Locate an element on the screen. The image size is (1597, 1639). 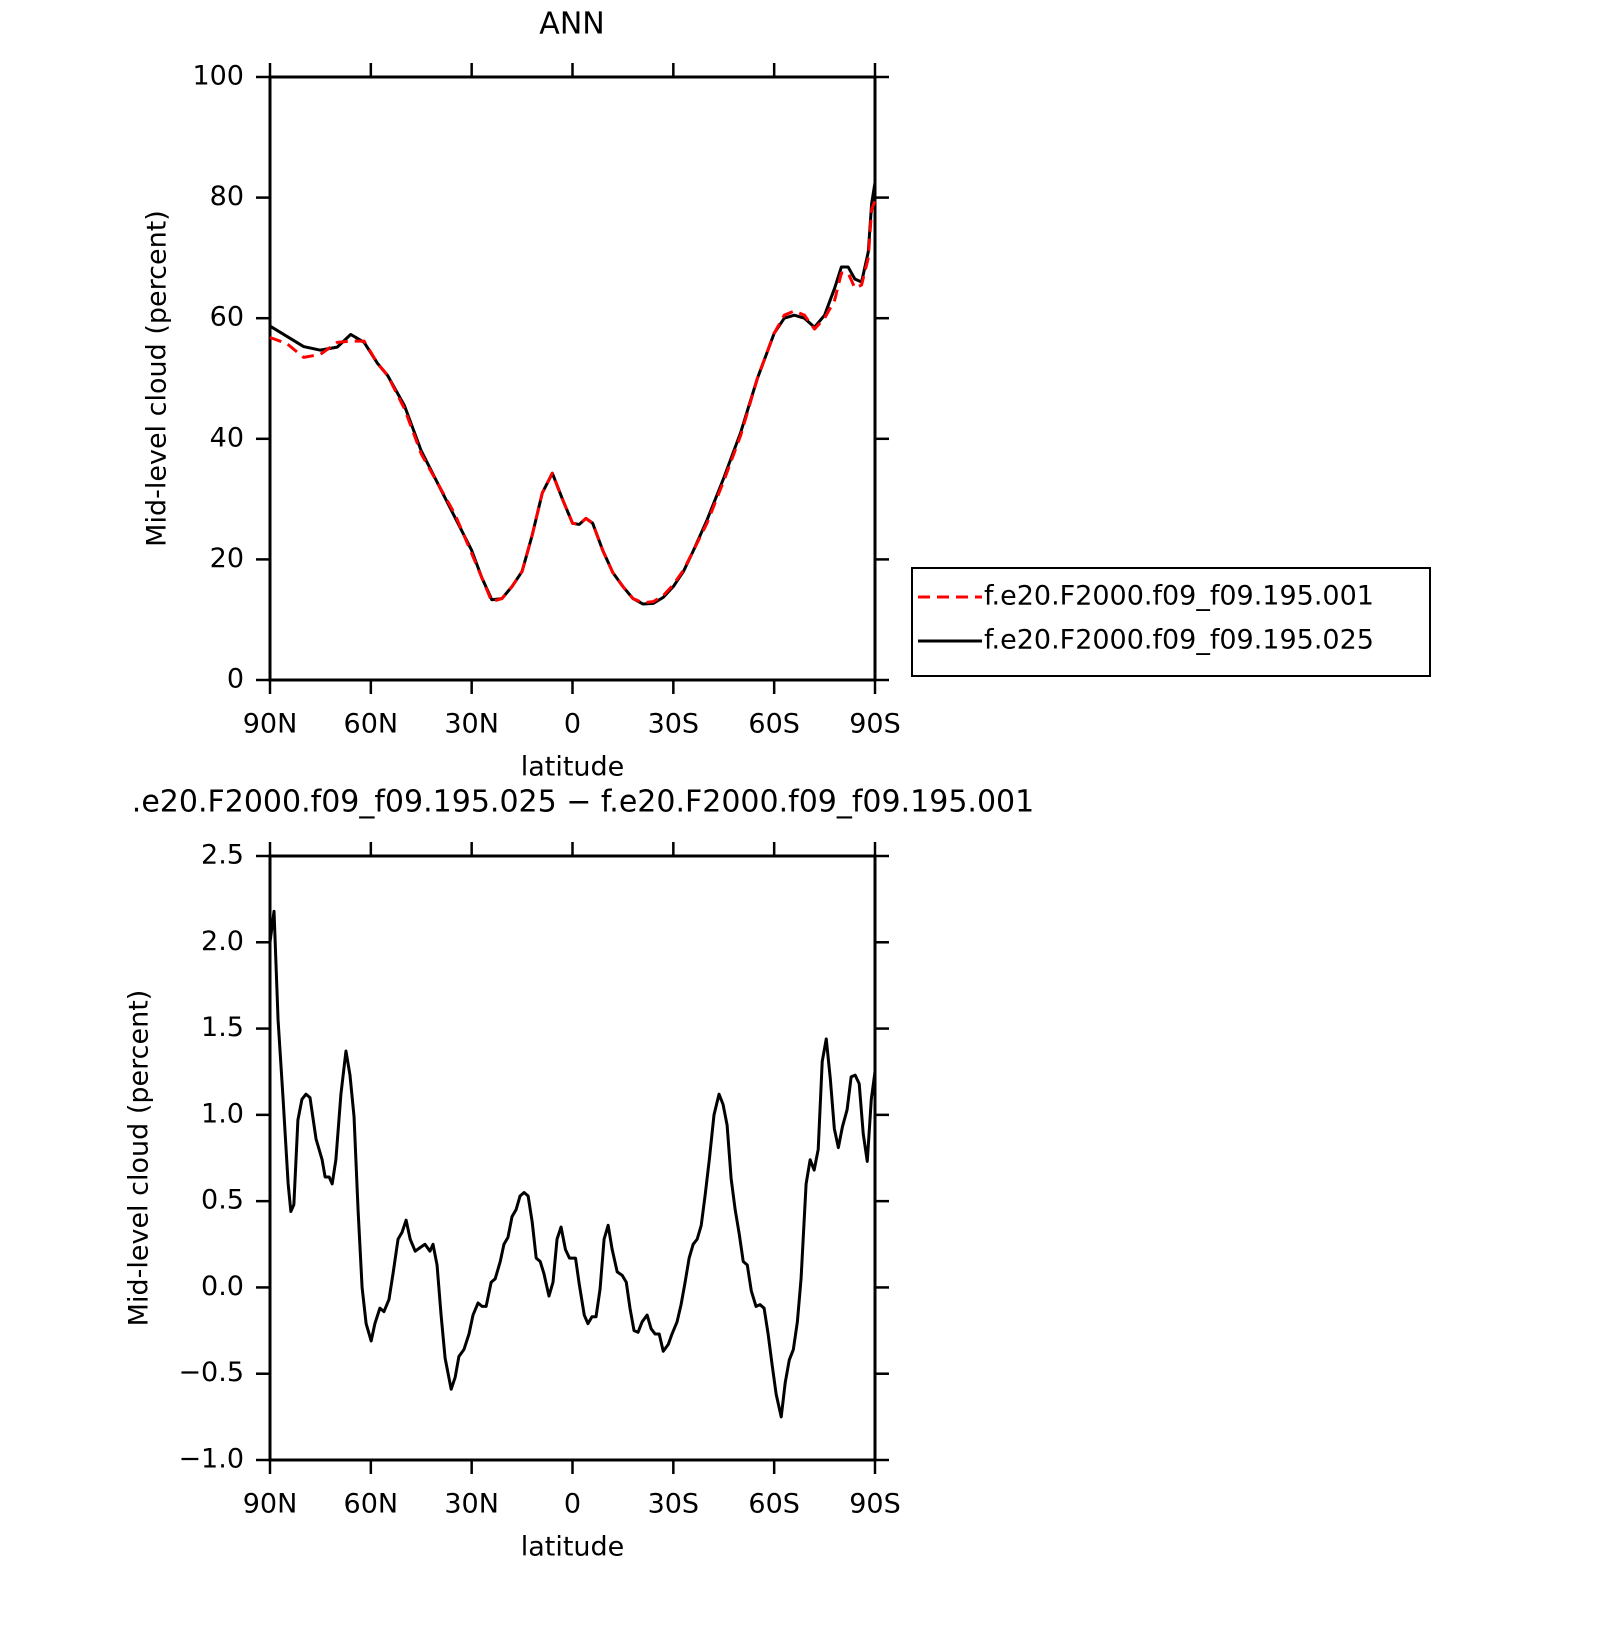
y-tick-label: 0.0 is located at coordinates (222, 1286).